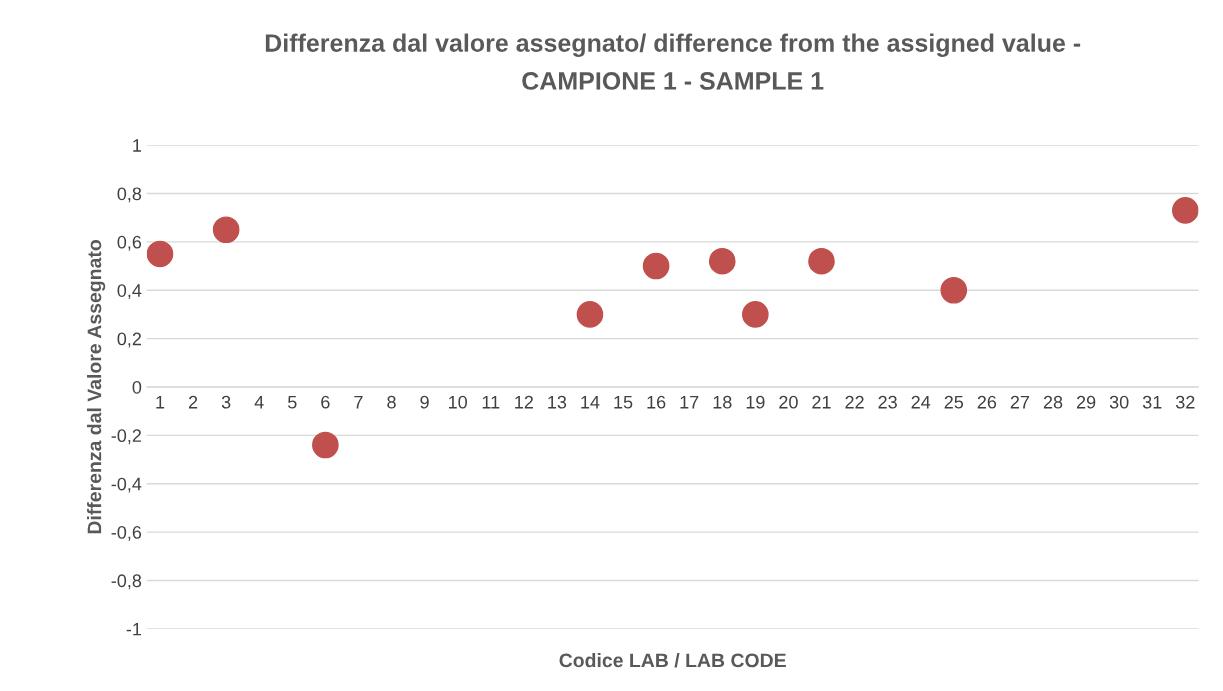 The width and height of the screenshot is (1223, 691). Describe the element at coordinates (524, 402) in the screenshot. I see `x-tick-label: 12` at that location.